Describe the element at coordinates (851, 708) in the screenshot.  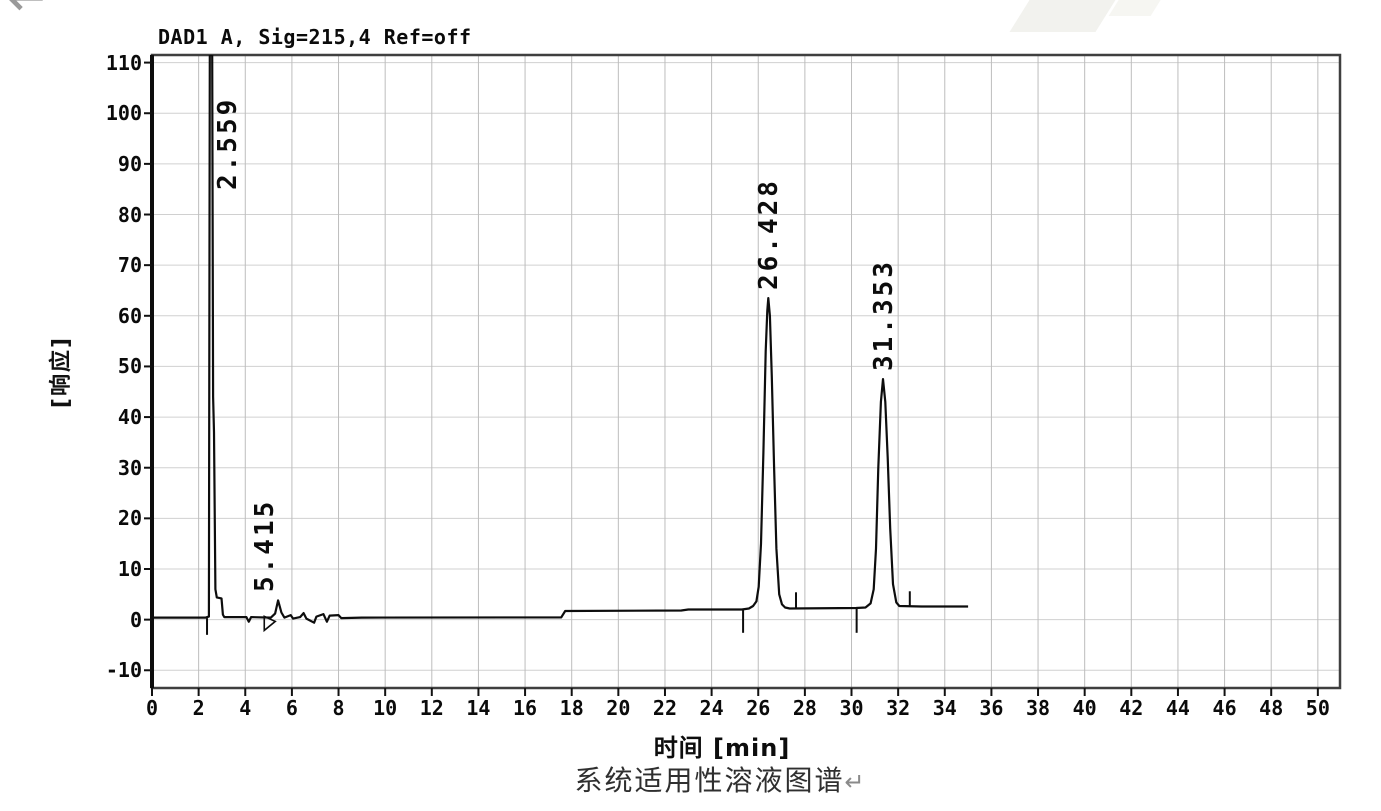
I see `x-tick-label: 30` at that location.